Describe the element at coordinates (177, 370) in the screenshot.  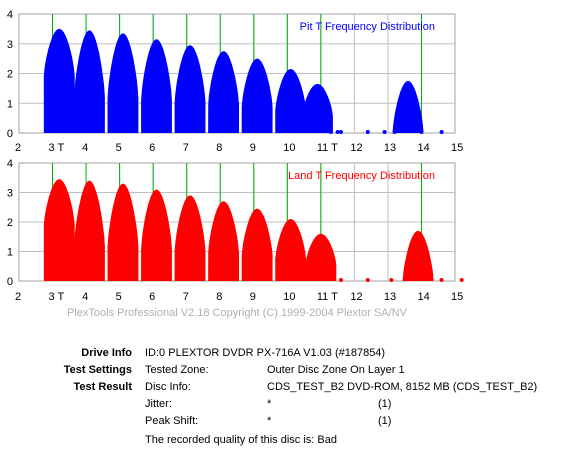
I see `tested-zone-key: Tested Zone:` at that location.